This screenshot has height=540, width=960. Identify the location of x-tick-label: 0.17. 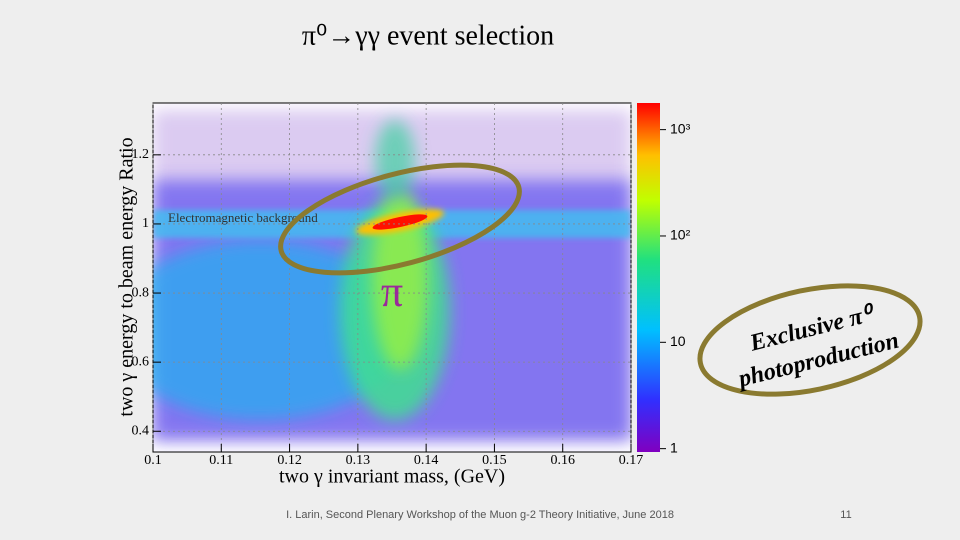
(631, 460).